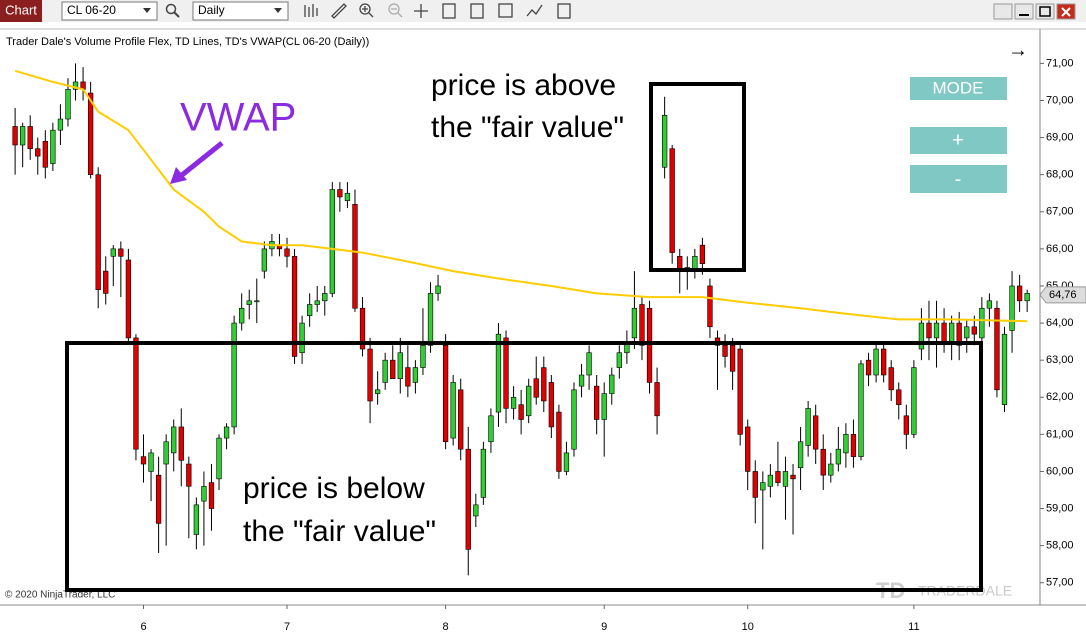  Describe the element at coordinates (1060, 137) in the screenshot. I see `y-tick-label: 69,00` at that location.